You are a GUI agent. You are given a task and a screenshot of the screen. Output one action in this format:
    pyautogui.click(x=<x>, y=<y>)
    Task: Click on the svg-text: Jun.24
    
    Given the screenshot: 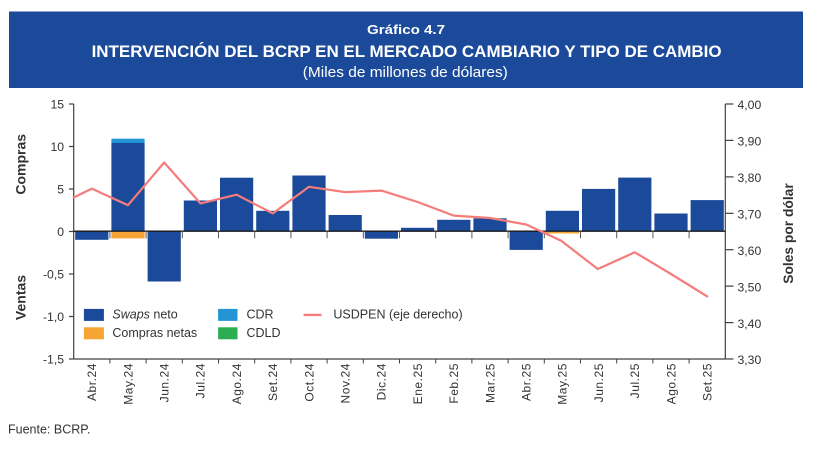 What is the action you would take?
    pyautogui.click(x=165, y=382)
    